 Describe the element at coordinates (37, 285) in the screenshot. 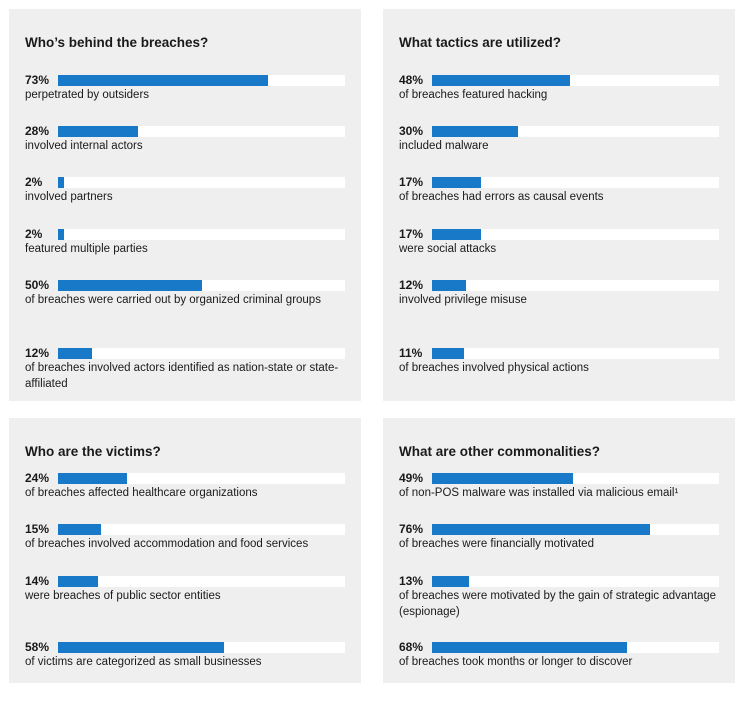

I see `stat-value: 50%` at that location.